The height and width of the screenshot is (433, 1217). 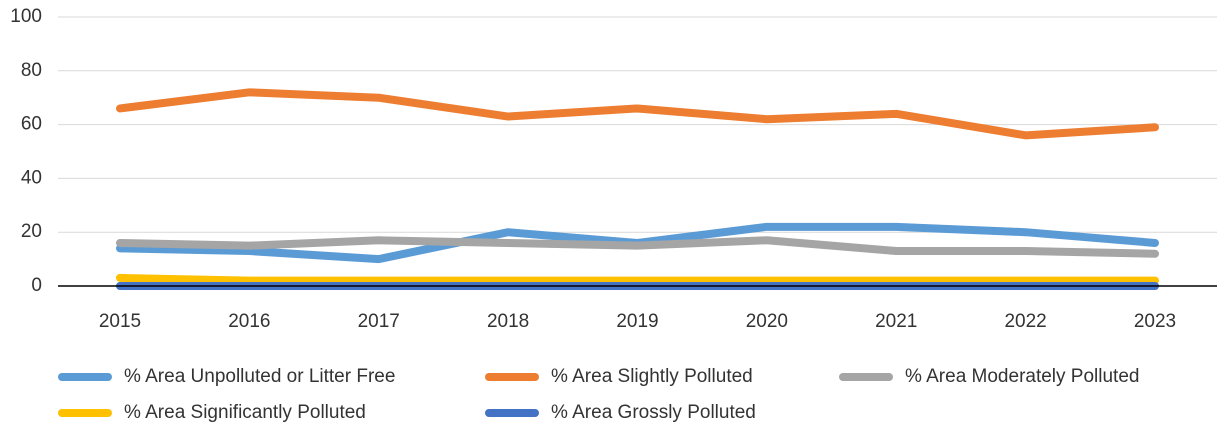 What do you see at coordinates (31, 124) in the screenshot?
I see `y-tick-label: 60` at bounding box center [31, 124].